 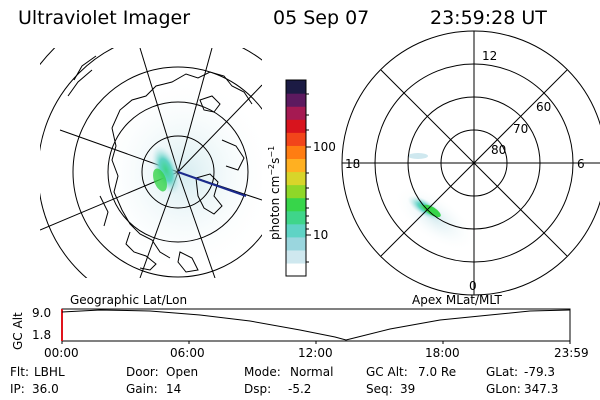 What do you see at coordinates (520, 129) in the screenshot?
I see `mlat-70-label: 70` at bounding box center [520, 129].